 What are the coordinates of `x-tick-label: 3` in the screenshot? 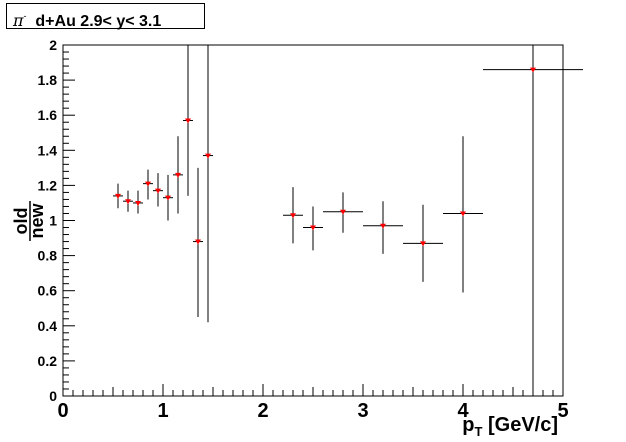 It's located at (362, 411).